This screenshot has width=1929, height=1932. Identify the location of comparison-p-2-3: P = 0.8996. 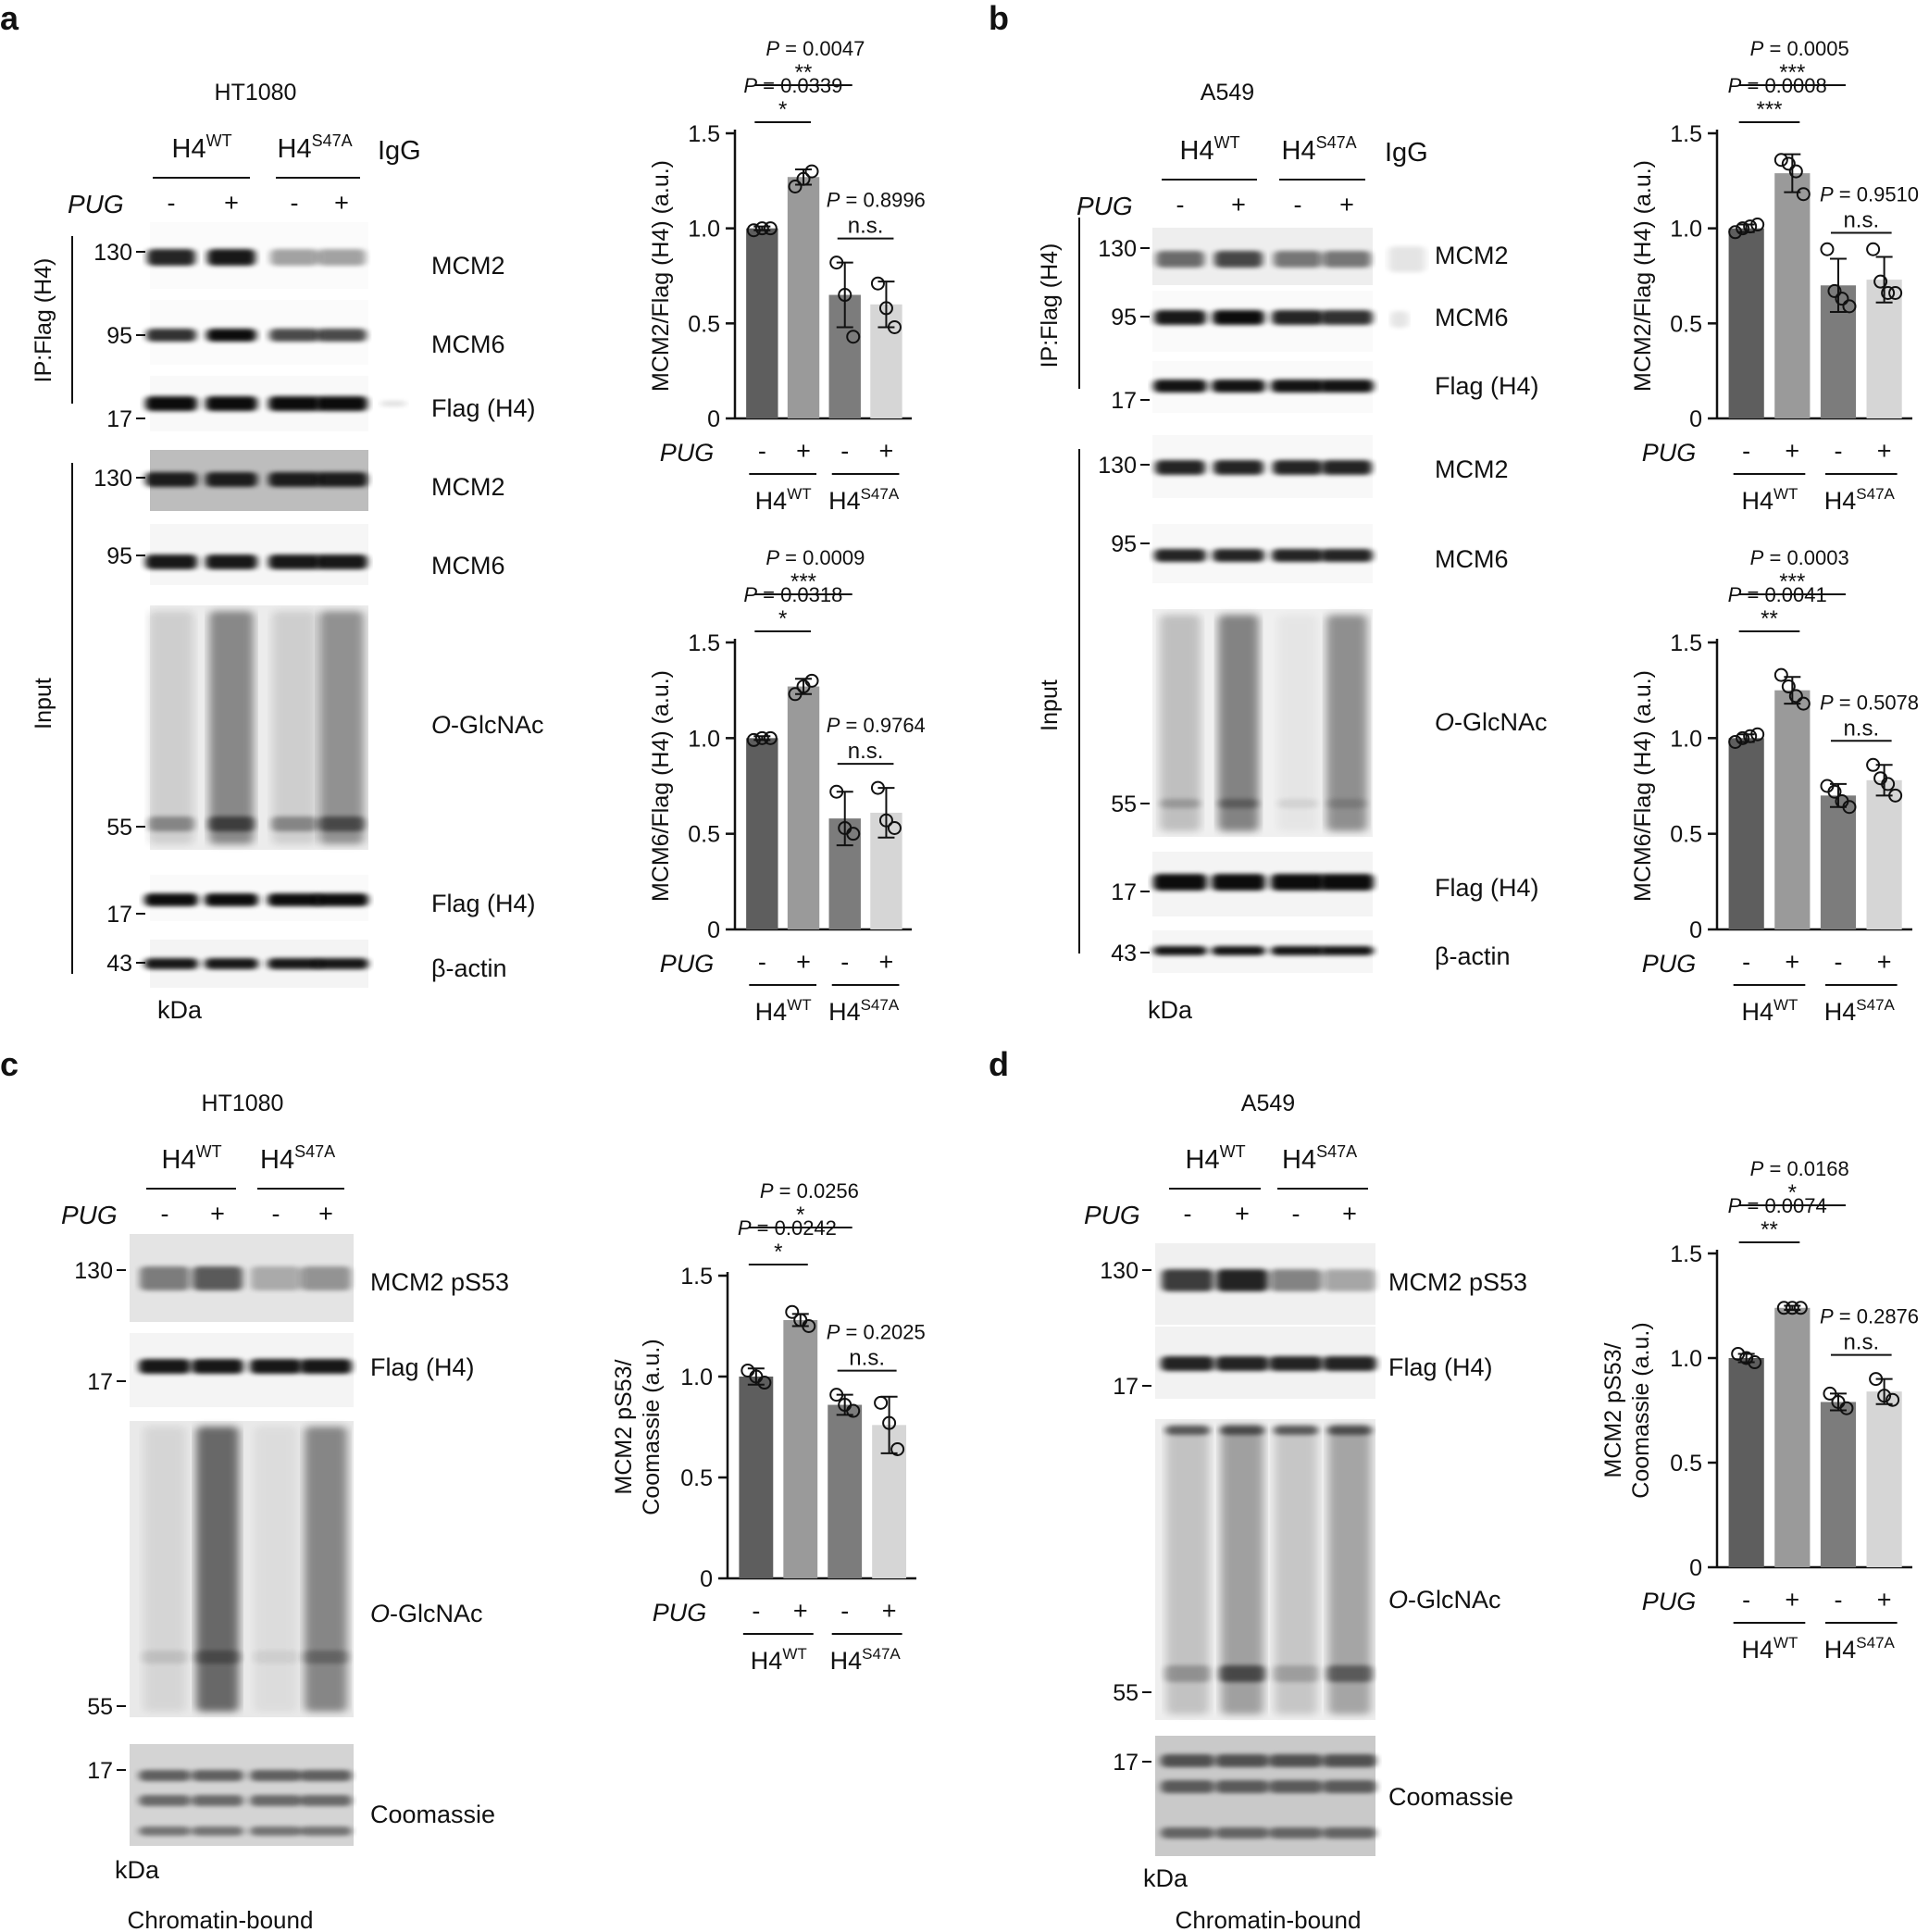
(876, 200).